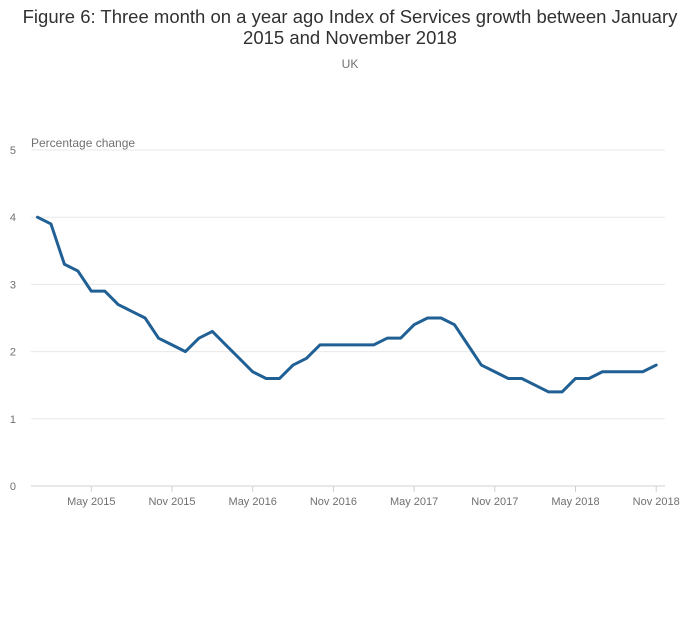 This screenshot has width=700, height=635. What do you see at coordinates (13, 151) in the screenshot?
I see `y-tick-label: 5` at bounding box center [13, 151].